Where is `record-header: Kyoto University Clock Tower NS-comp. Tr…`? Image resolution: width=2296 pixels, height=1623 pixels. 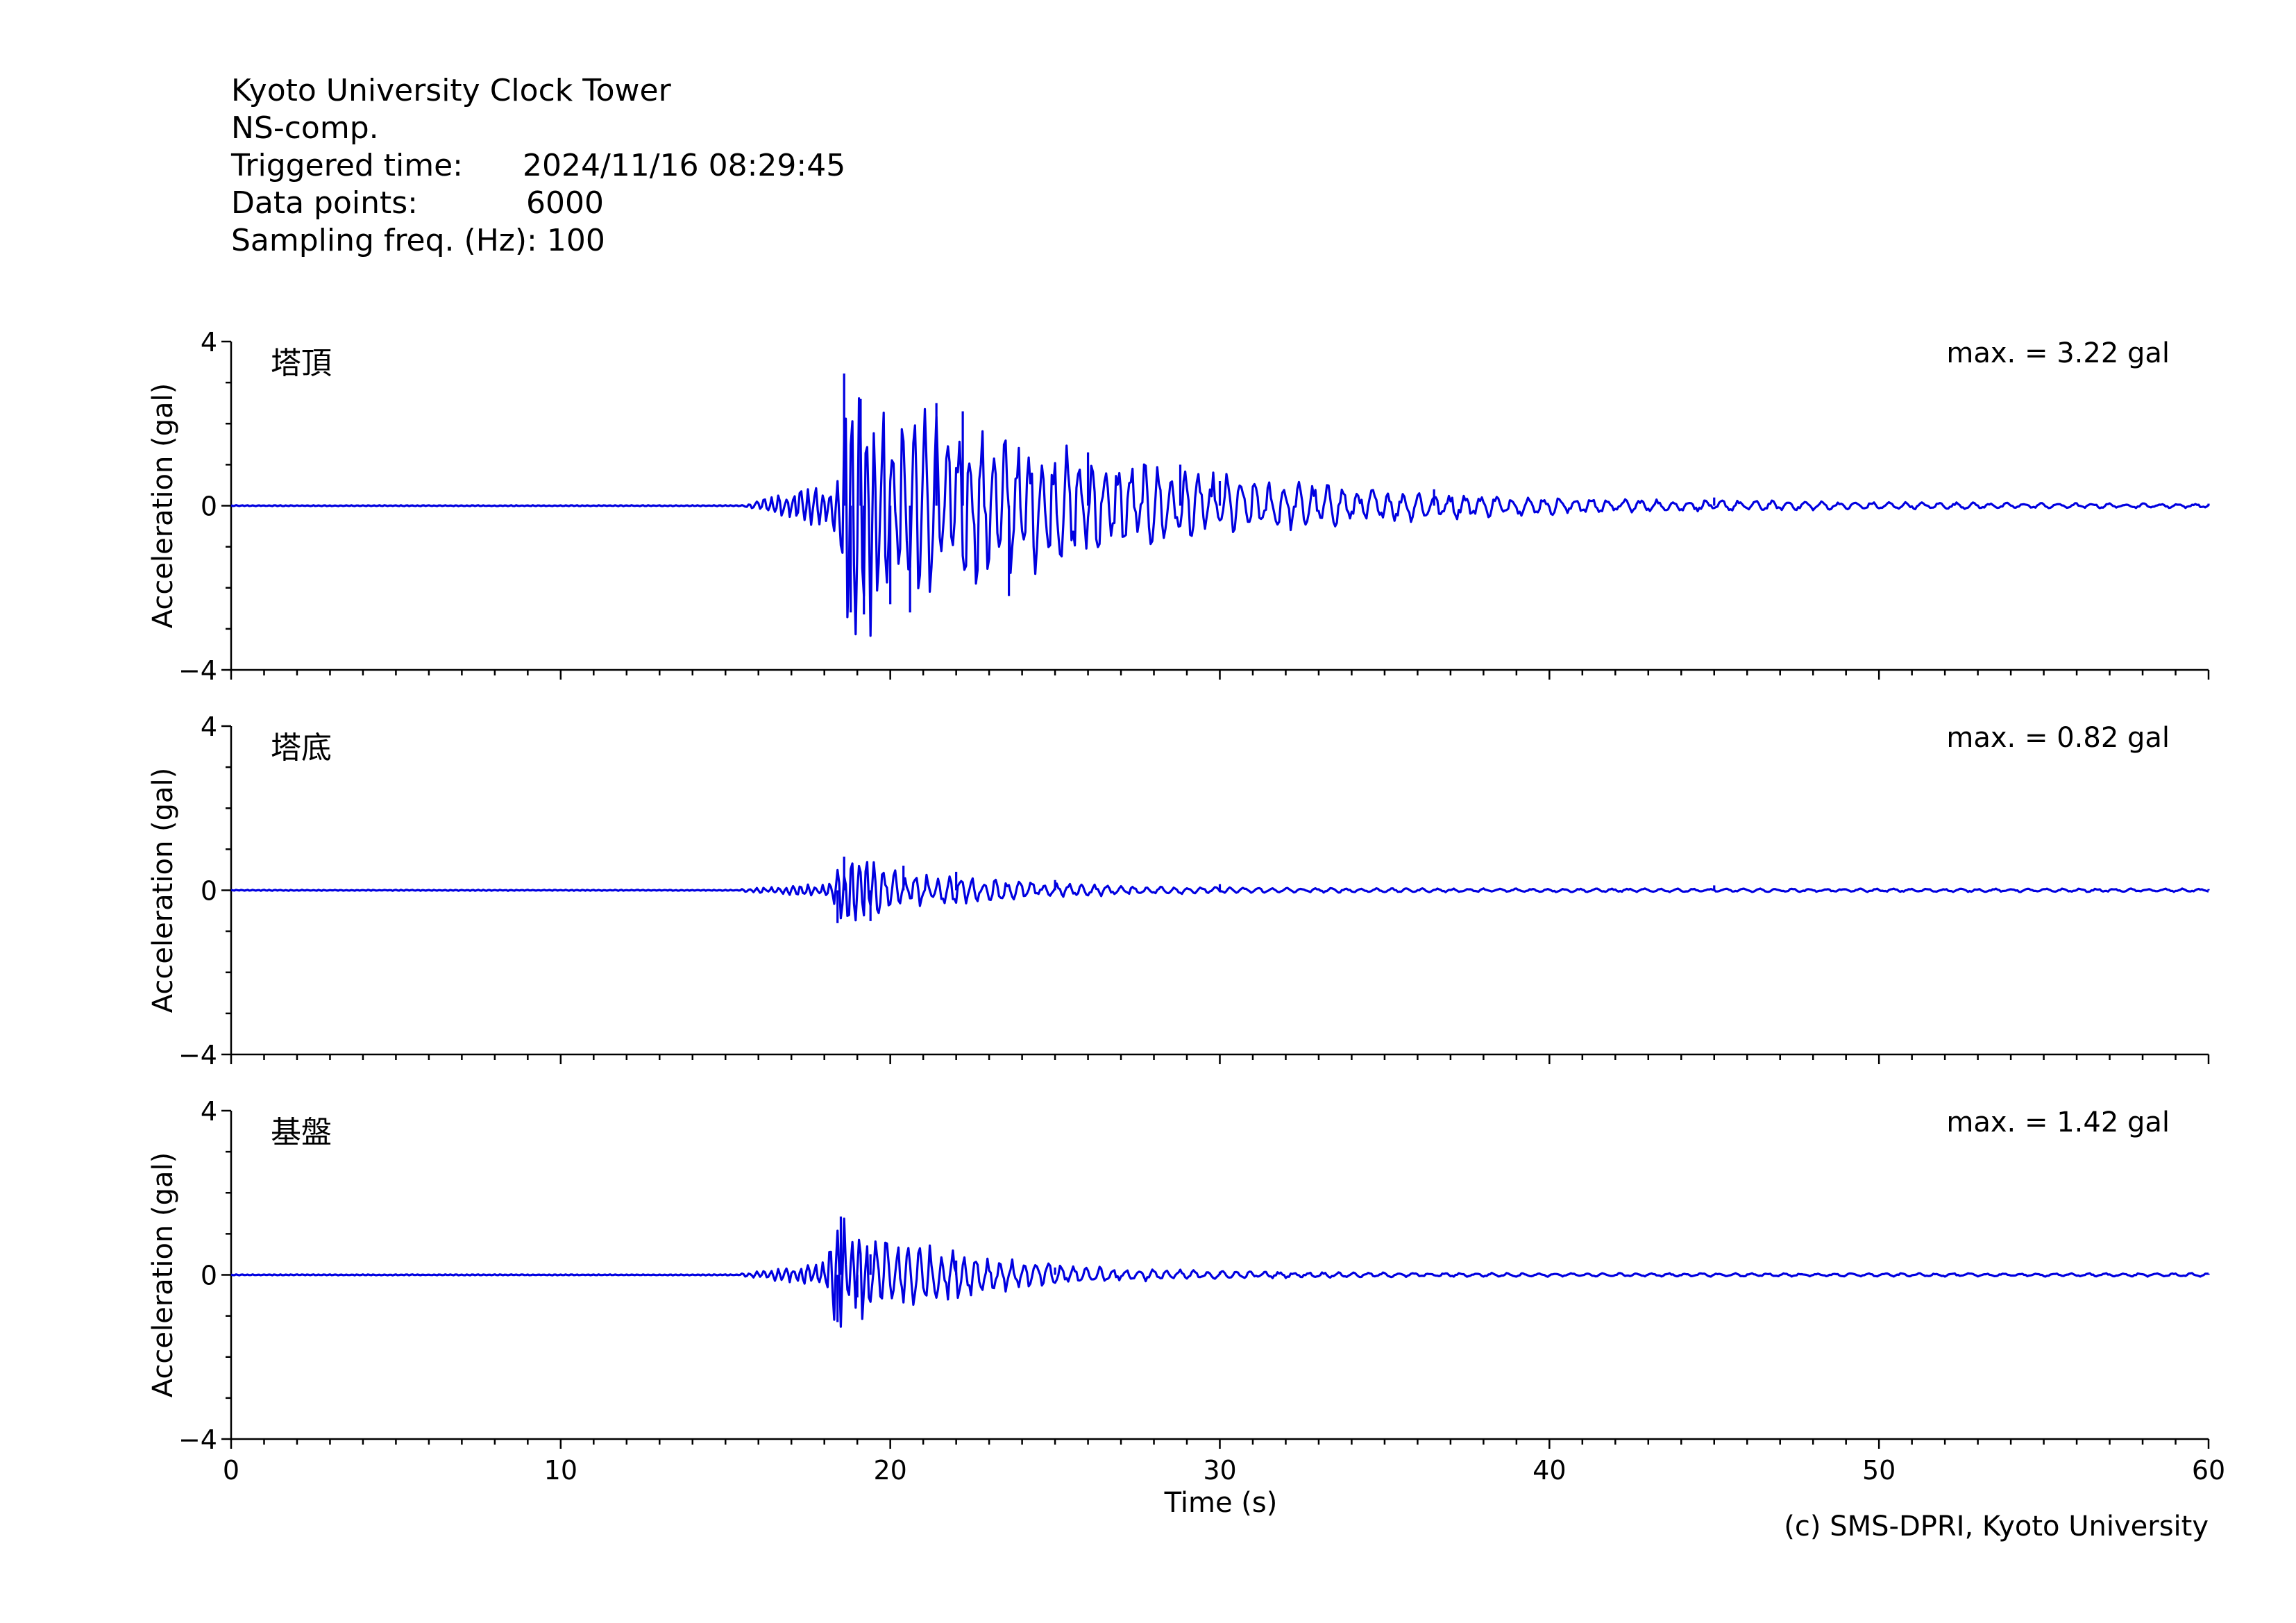
record-header: Kyoto University Clock Tower NS-comp. Tr… is located at coordinates (538, 166).